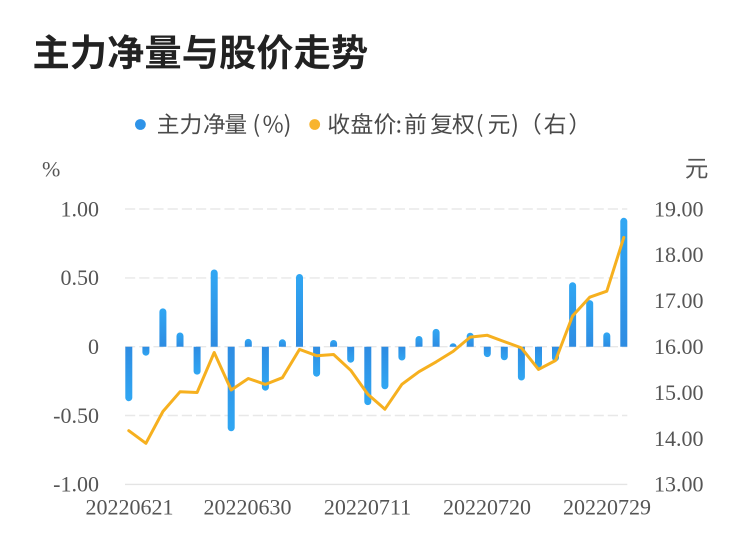 The width and height of the screenshot is (750, 558). Describe the element at coordinates (76, 484) in the screenshot. I see `svg-text: -1.00` at that location.